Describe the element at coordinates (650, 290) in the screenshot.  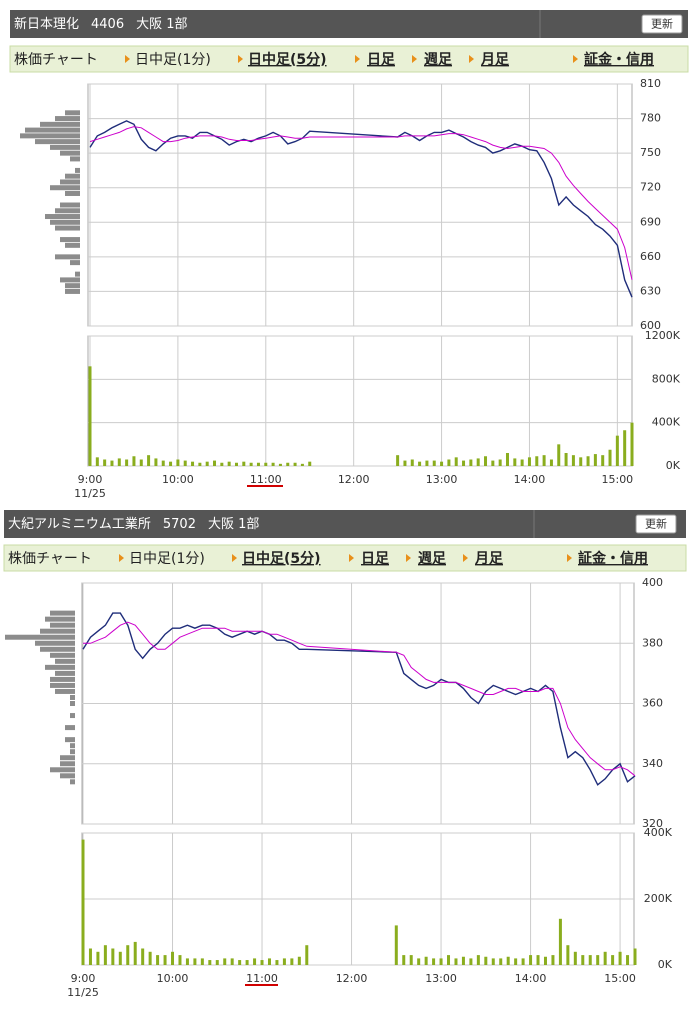
I see `y-tick-label: 630` at that location.